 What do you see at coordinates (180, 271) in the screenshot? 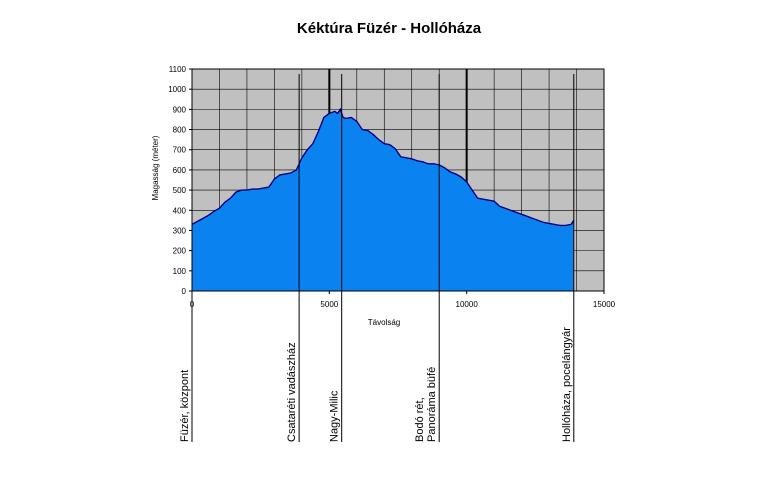
I see `y-tick-label: 100` at bounding box center [180, 271].